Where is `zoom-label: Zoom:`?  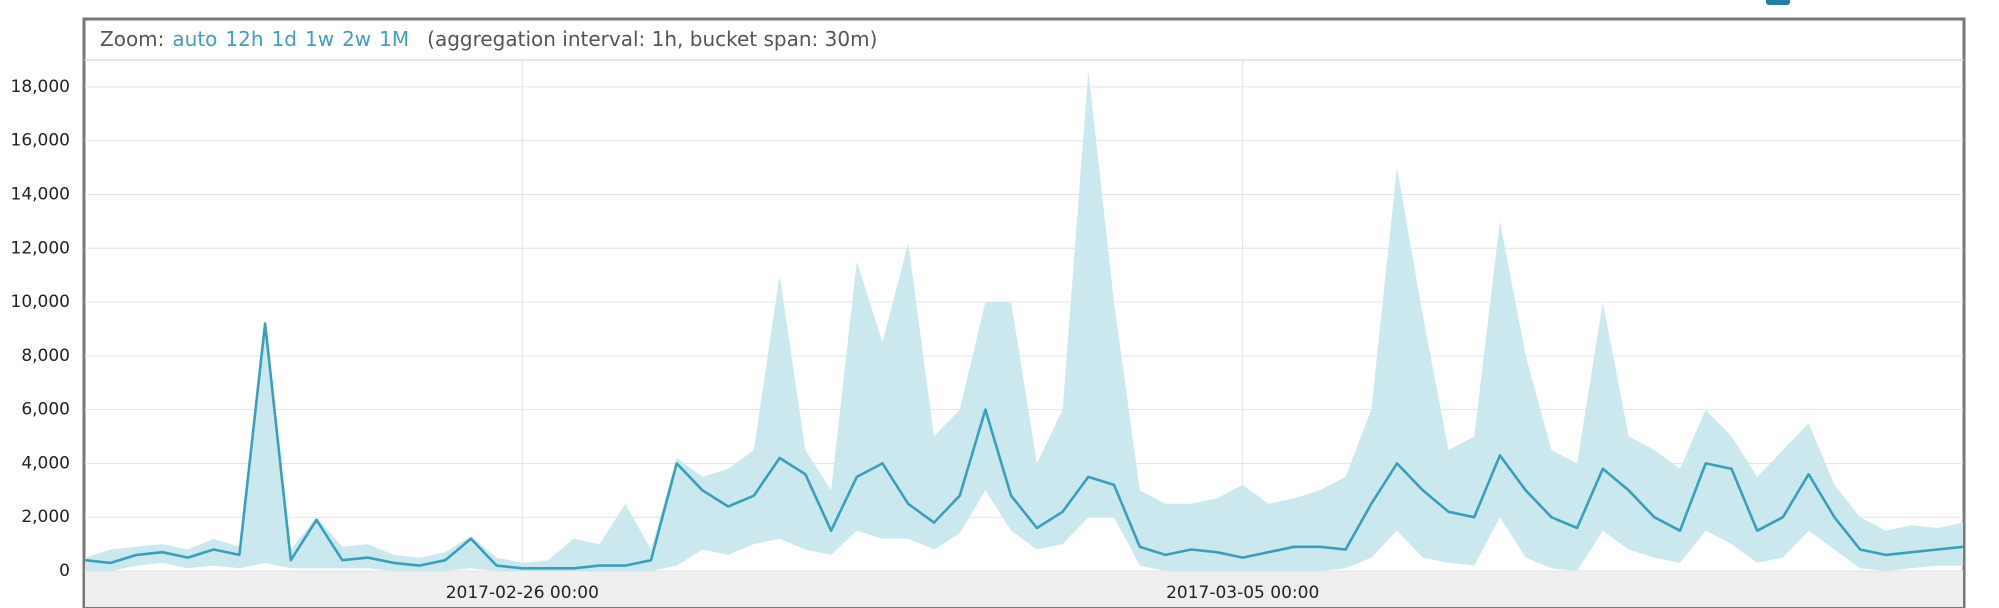 zoom-label: Zoom: is located at coordinates (132, 39).